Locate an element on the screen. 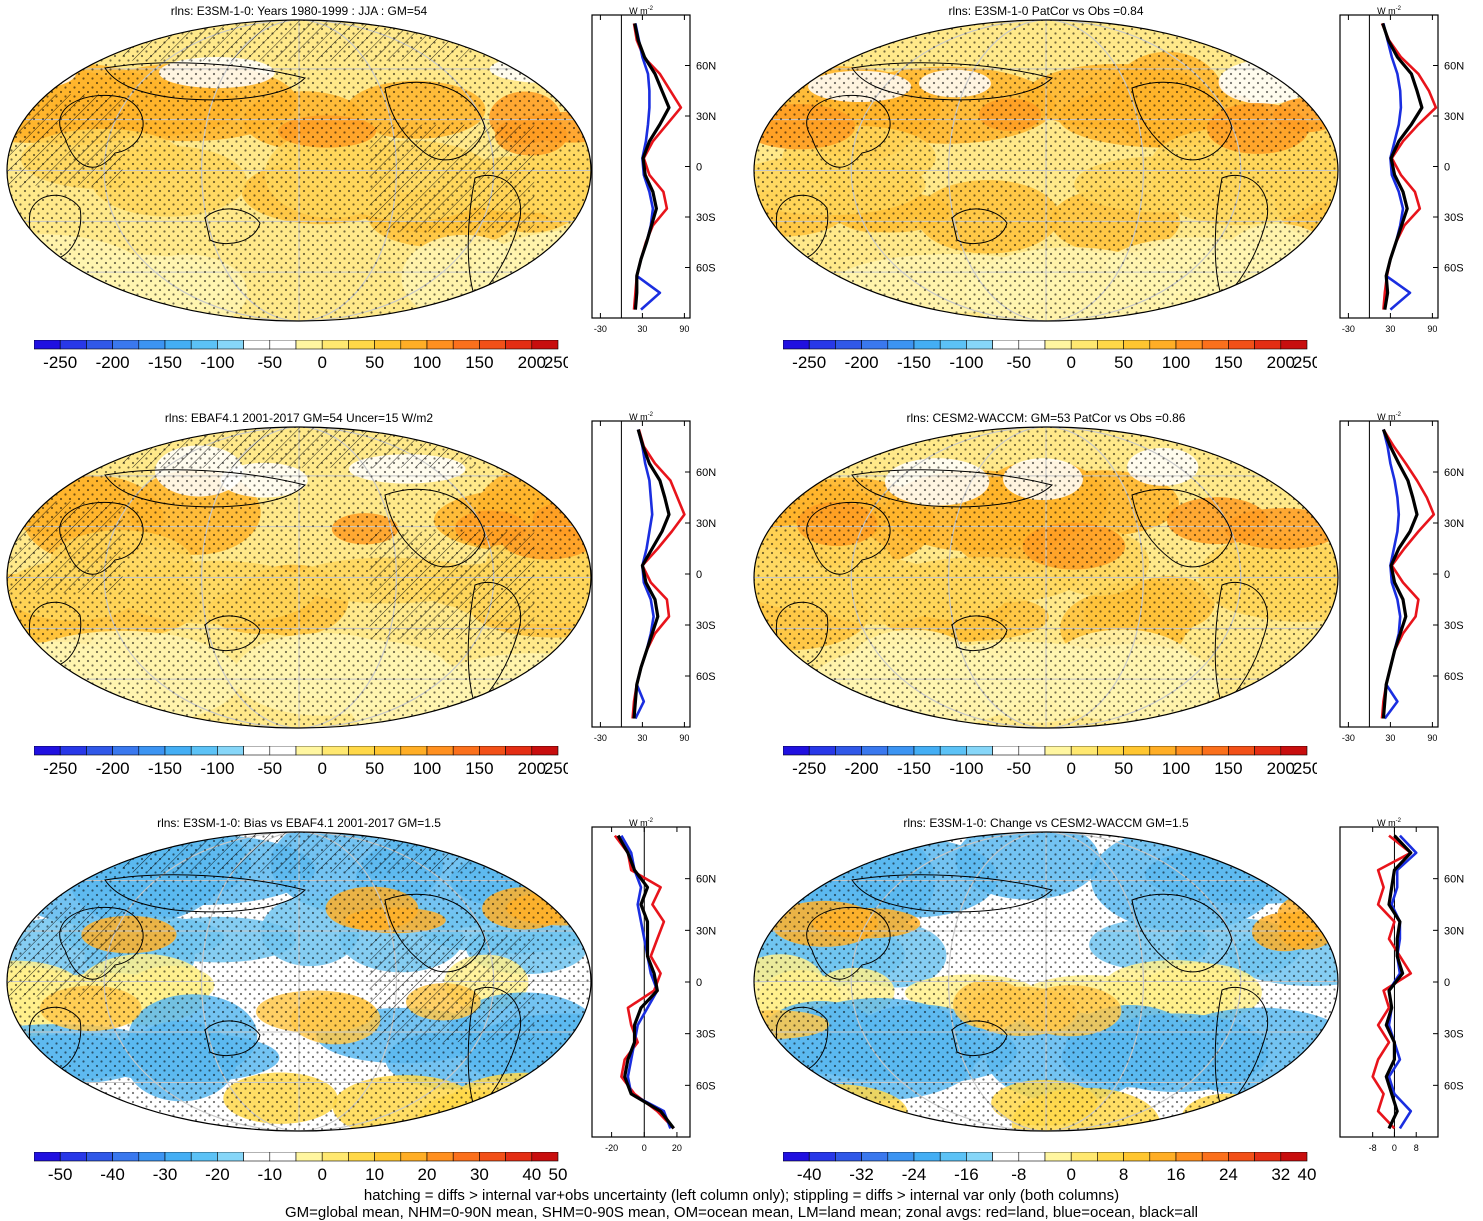  colorbar-tick-label: -20 is located at coordinates (217, 1174).